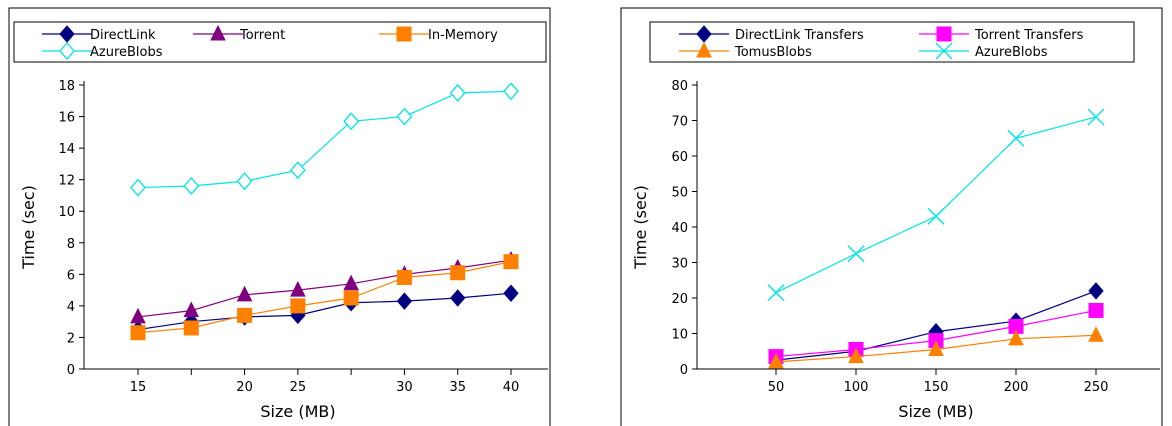  I want to click on right-point-torrent-transfers, so click(1096, 310).